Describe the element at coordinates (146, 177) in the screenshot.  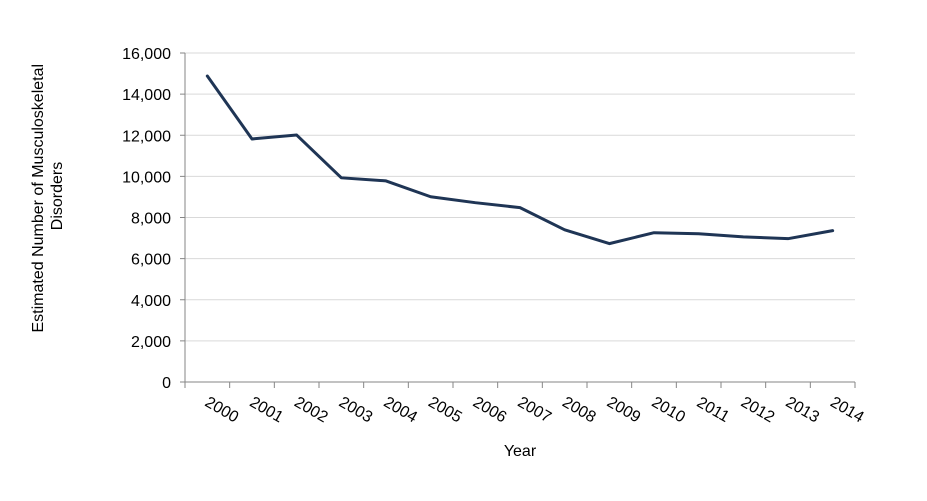
I see `y-tick-label-10000: 10,000` at that location.